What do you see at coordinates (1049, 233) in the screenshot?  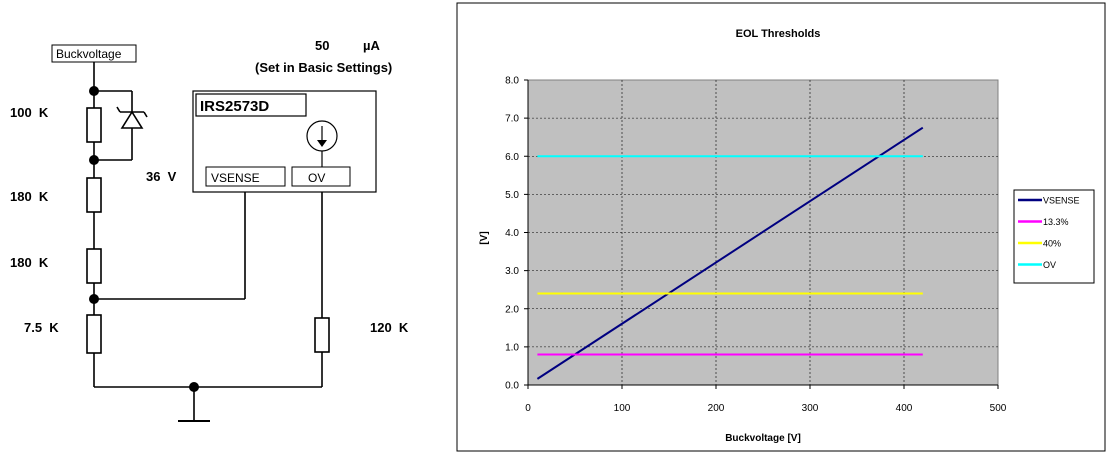 I see `legend: VSENSE 13.3% 40% OV` at bounding box center [1049, 233].